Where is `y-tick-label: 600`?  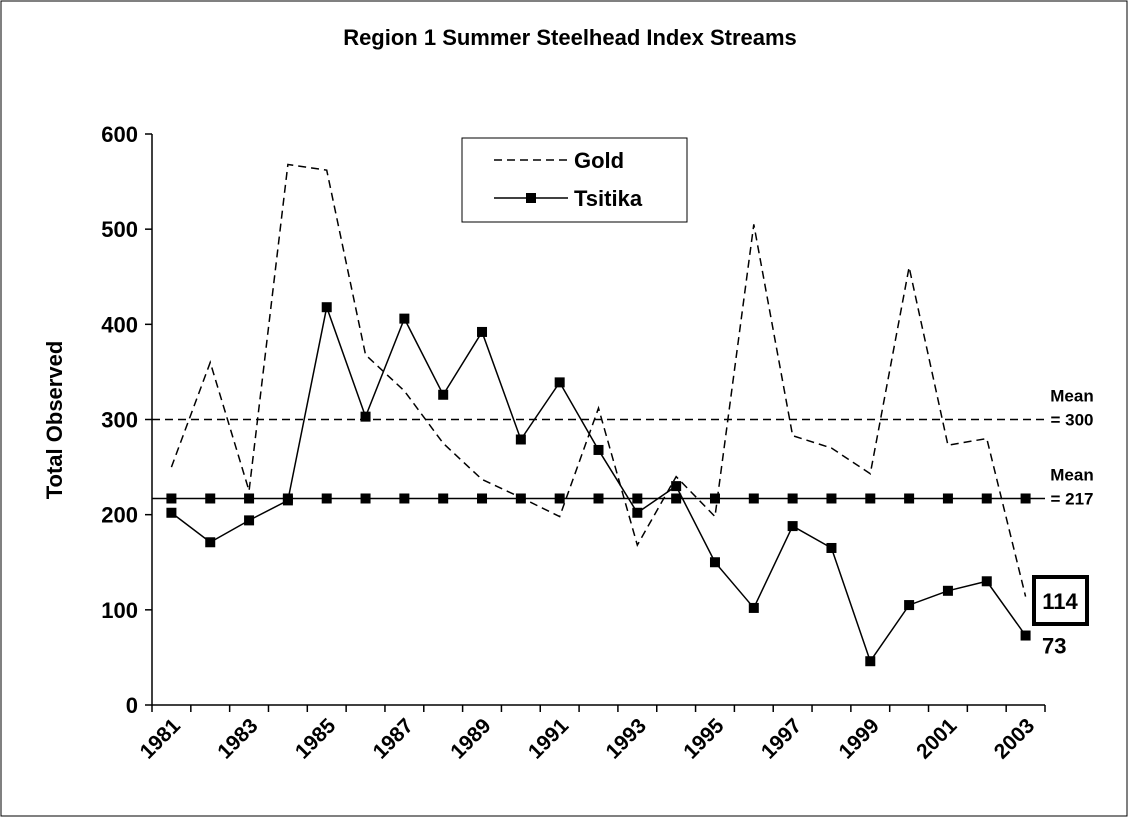
y-tick-label: 600 is located at coordinates (119, 134).